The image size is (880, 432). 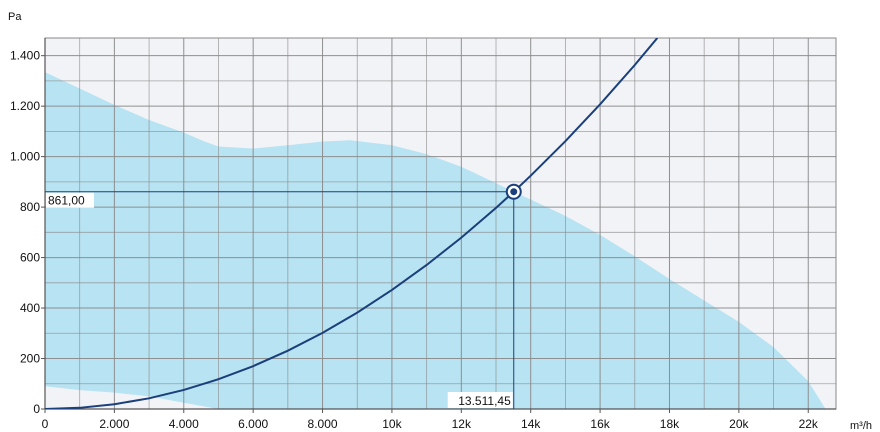 I want to click on operating-point-pressure-label: 861,00, so click(x=70, y=200).